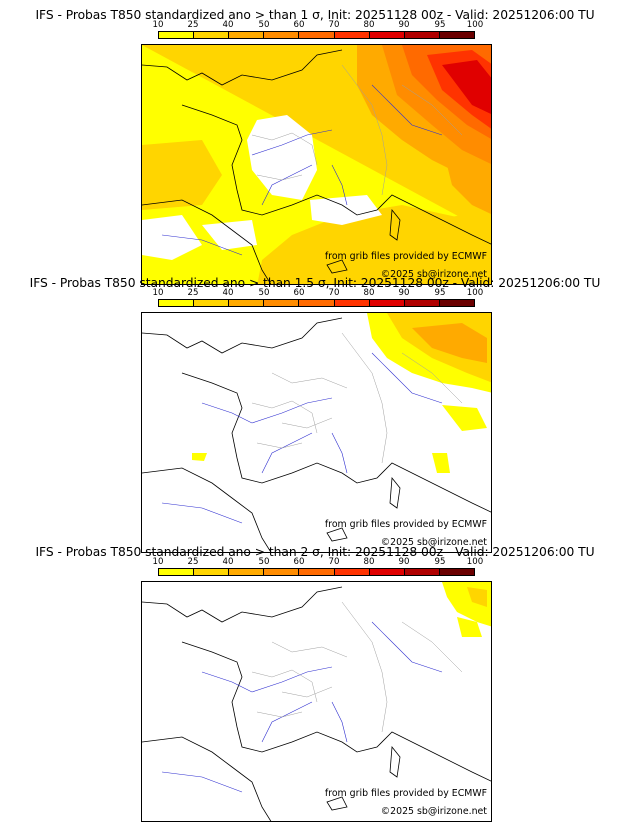 This screenshot has height=828, width=630. I want to click on prob-field-below-10-atlantic, so click(172, 237).